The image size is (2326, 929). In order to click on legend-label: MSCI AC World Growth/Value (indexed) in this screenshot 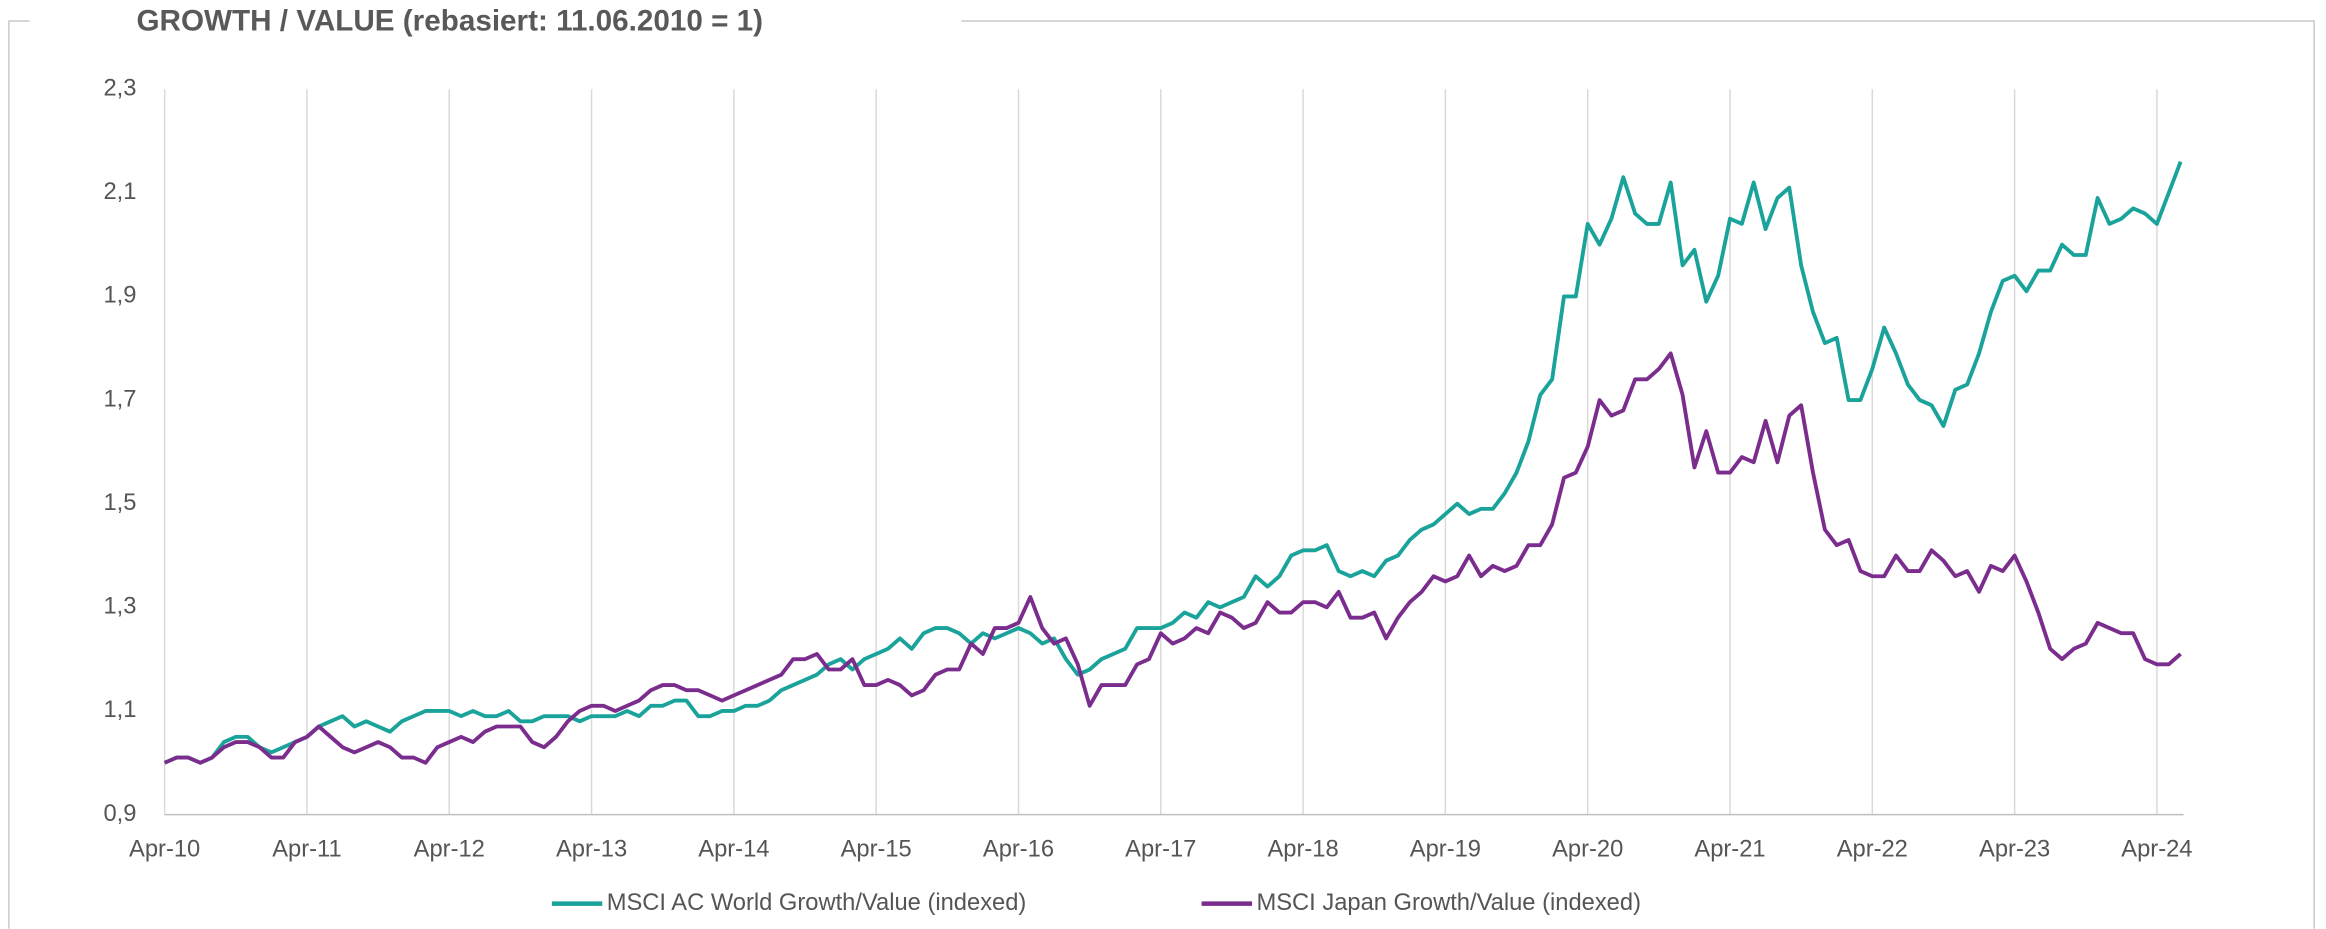, I will do `click(817, 903)`.